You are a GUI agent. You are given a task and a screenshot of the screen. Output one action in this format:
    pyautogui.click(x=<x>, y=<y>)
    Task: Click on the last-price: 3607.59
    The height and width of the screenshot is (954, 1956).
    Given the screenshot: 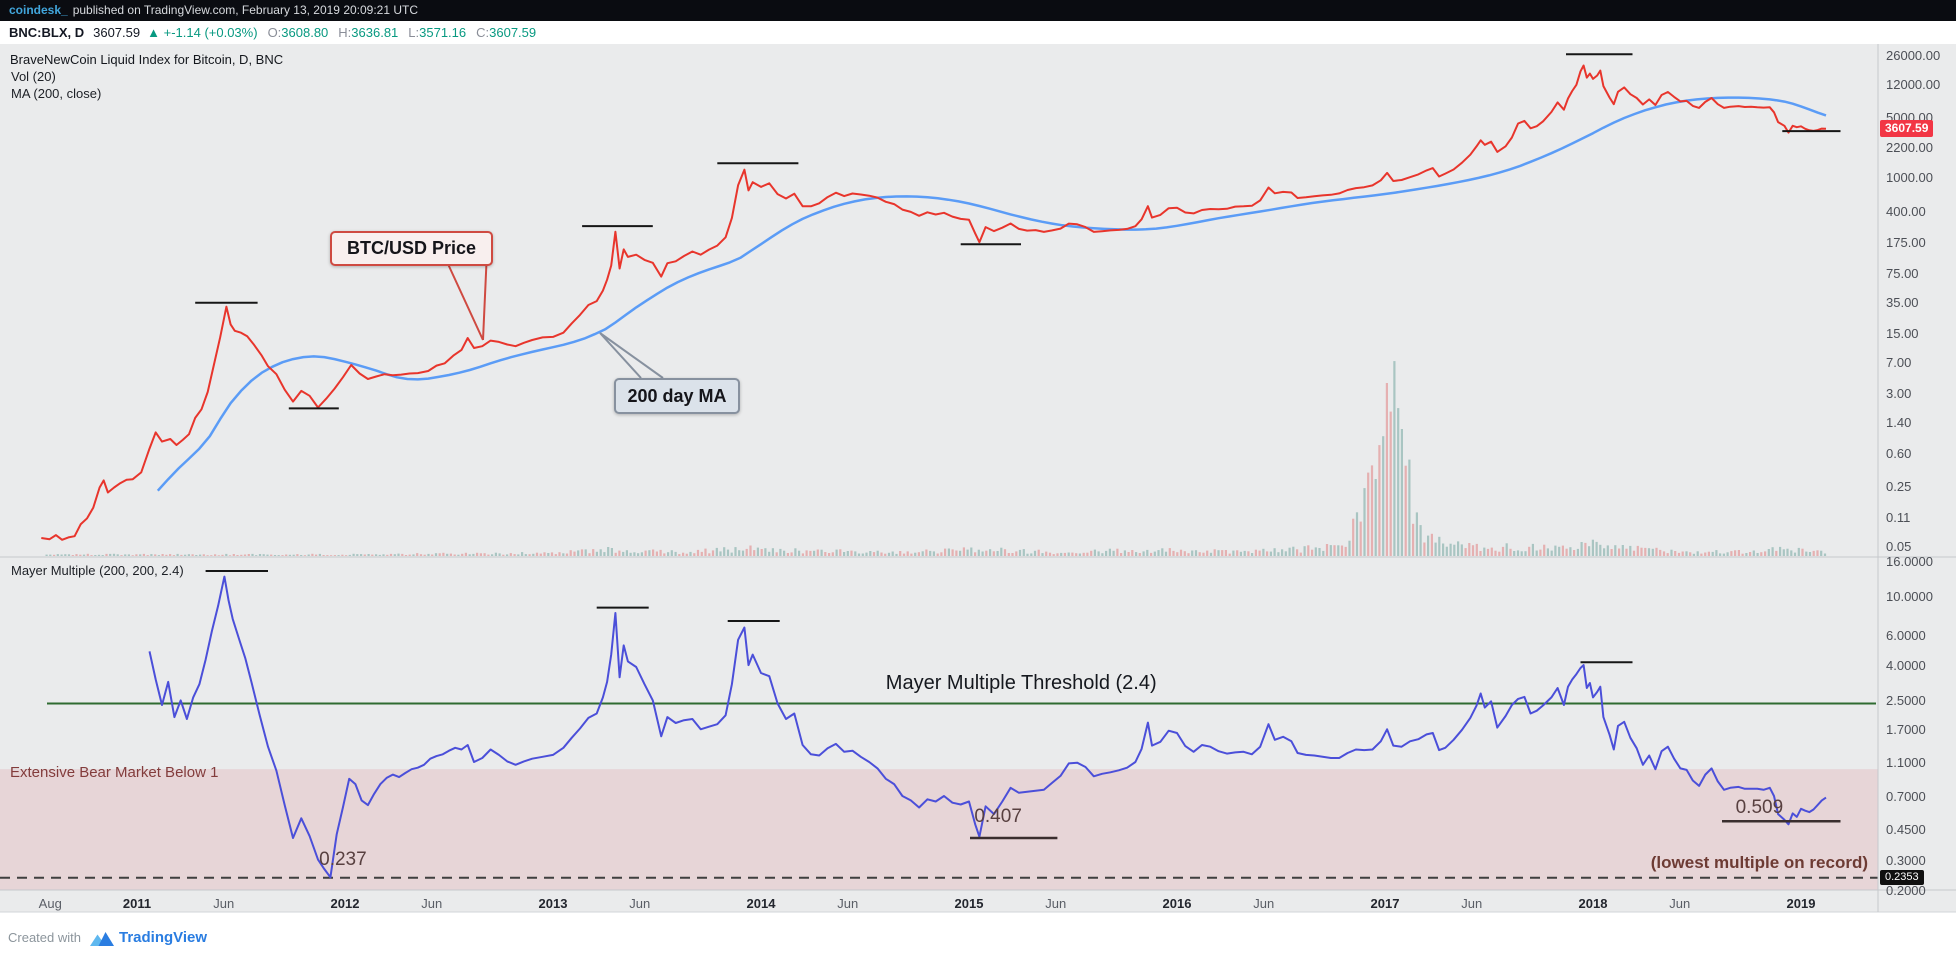 What is the action you would take?
    pyautogui.click(x=117, y=32)
    